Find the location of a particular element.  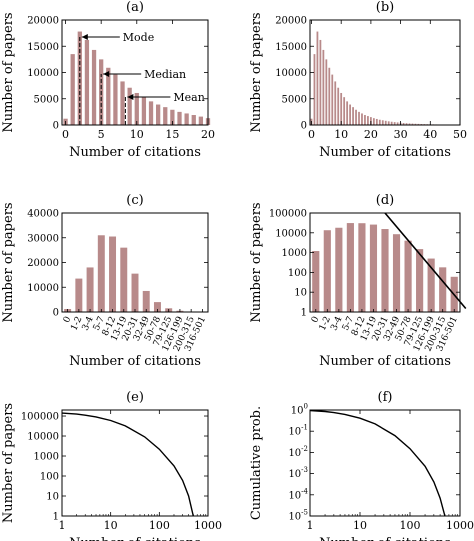

y-tick-label: 100 is located at coordinates (297, 273).